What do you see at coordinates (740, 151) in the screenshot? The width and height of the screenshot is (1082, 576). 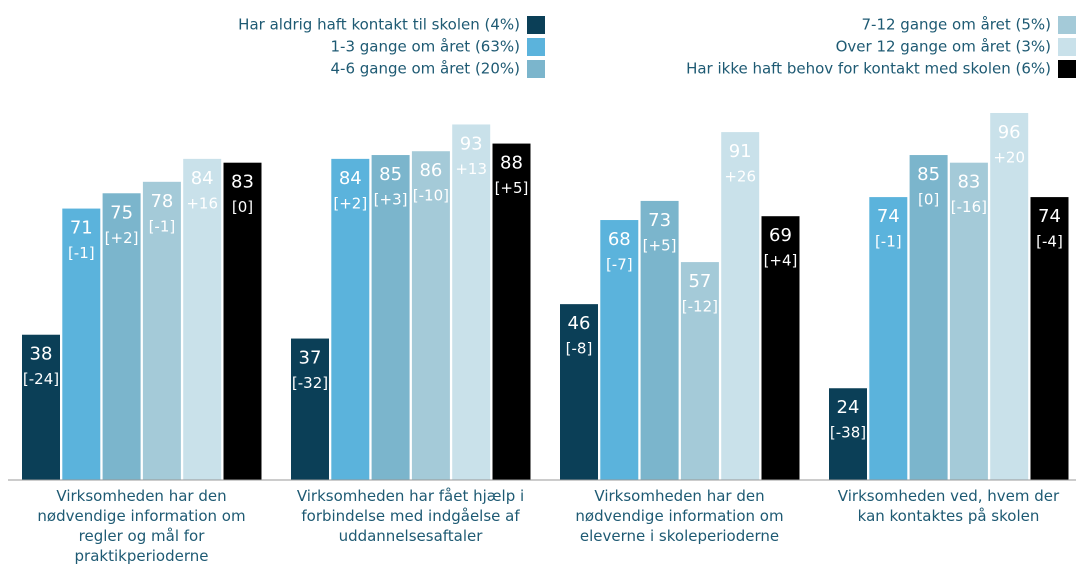 I see `value-label: 91` at bounding box center [740, 151].